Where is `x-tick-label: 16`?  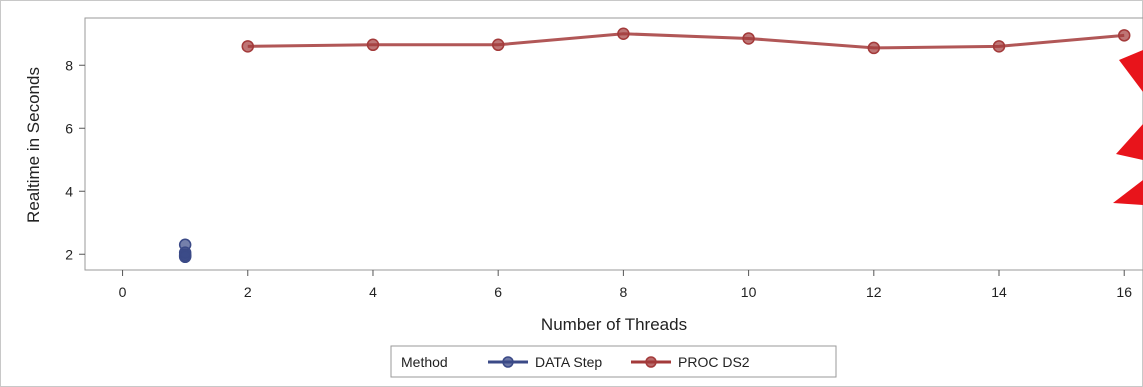
x-tick-label: 16 is located at coordinates (1124, 292).